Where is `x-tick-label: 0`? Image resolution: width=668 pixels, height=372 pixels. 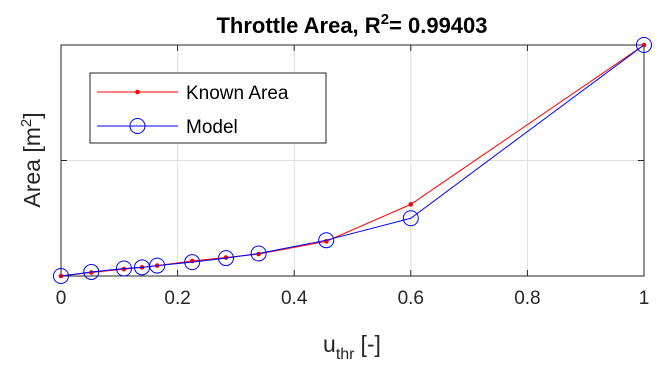 x-tick-label: 0 is located at coordinates (61, 298).